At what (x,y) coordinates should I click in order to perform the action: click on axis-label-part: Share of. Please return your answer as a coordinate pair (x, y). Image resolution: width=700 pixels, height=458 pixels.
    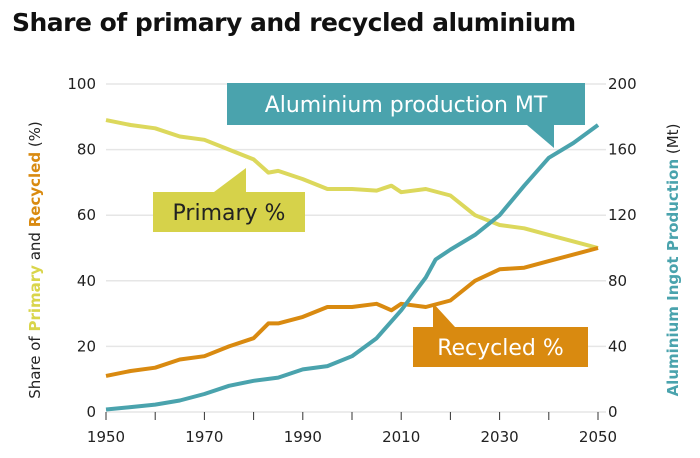
    Looking at the image, I should click on (35, 365).